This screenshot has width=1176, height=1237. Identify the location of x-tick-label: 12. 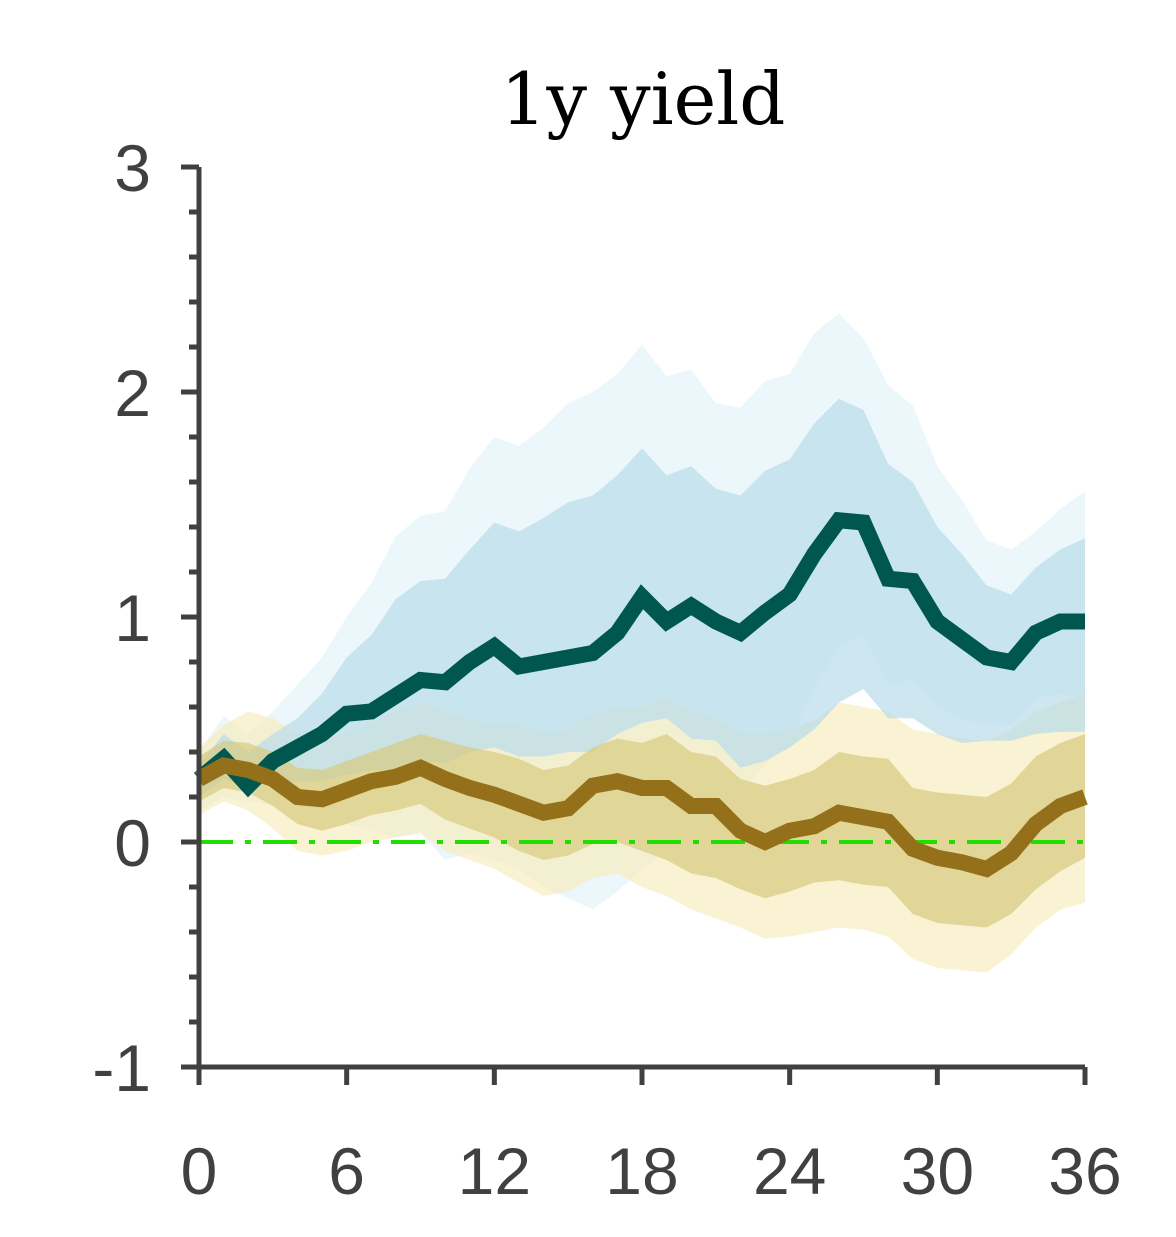
(494, 1171).